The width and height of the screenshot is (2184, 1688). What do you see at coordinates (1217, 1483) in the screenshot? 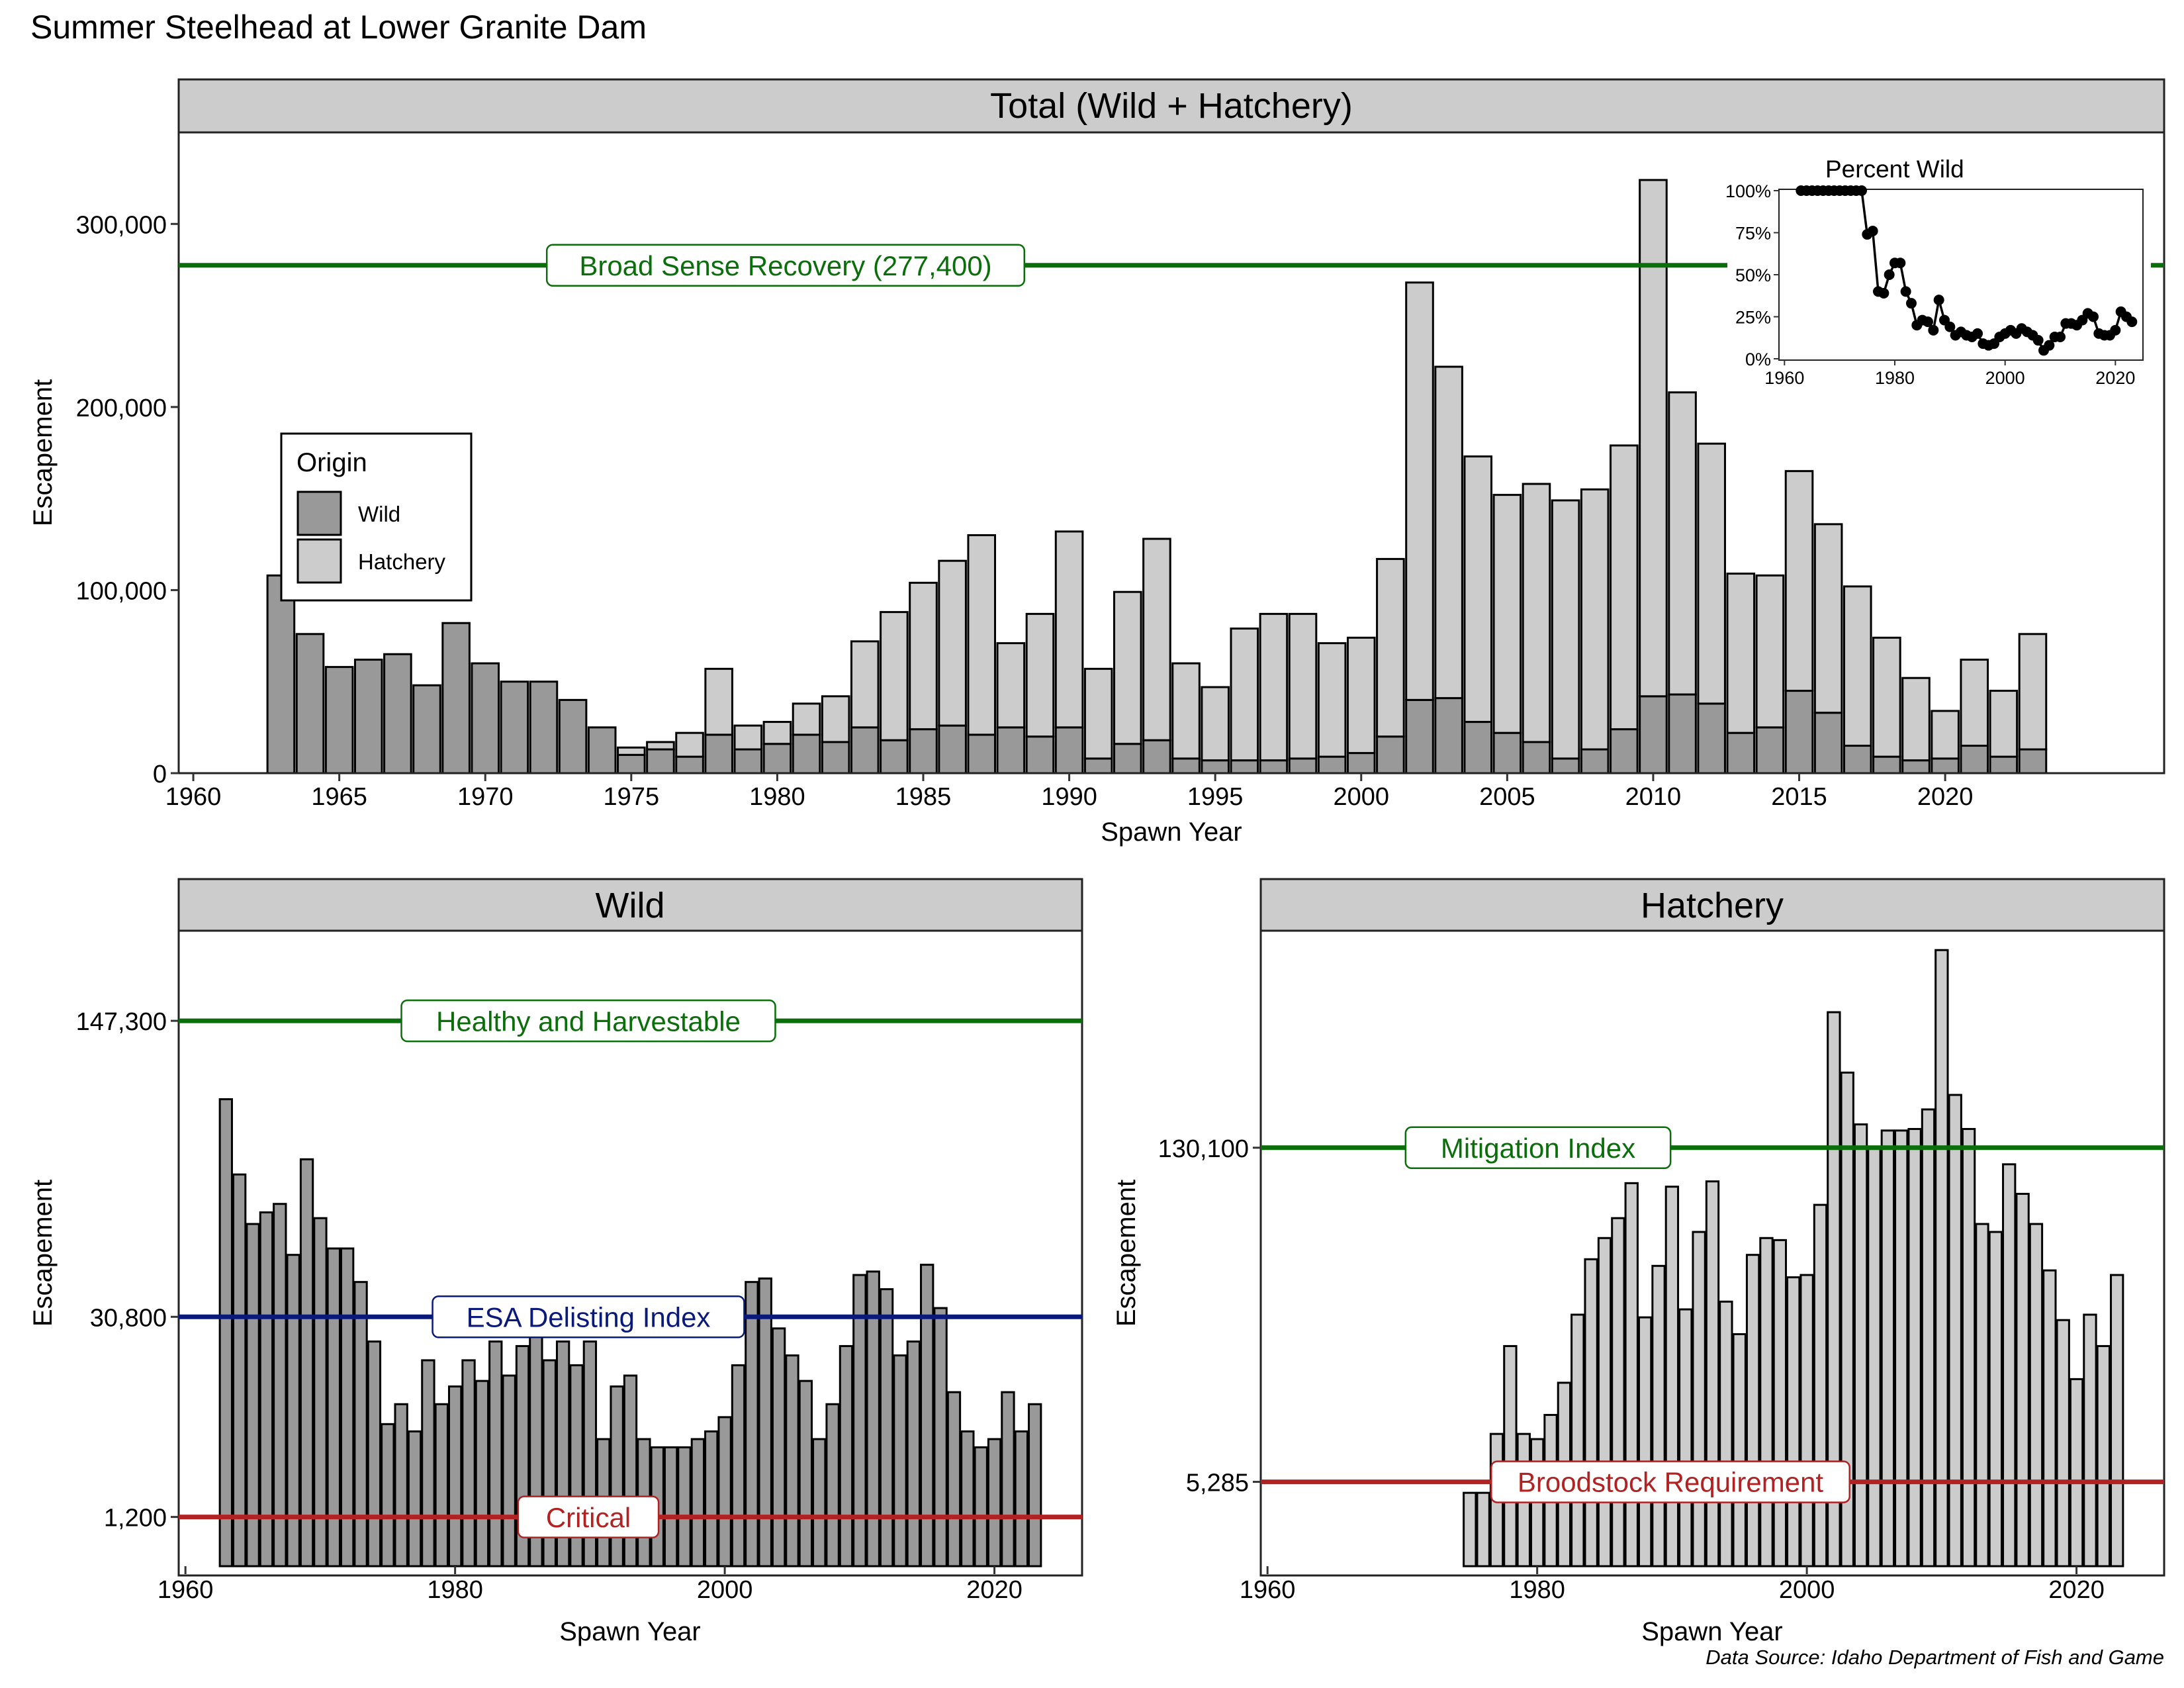
I see `y-tick-label: 5,285` at bounding box center [1217, 1483].